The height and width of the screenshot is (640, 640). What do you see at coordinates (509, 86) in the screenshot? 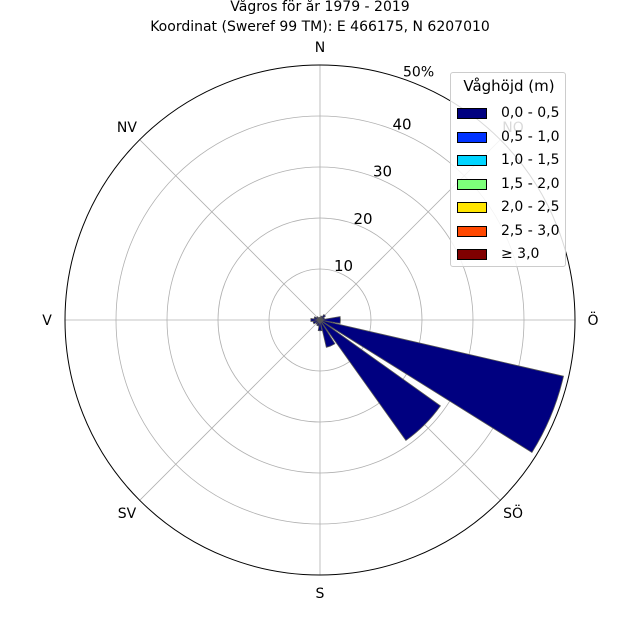
I see `legend-title: Våghöjd (m)` at bounding box center [509, 86].